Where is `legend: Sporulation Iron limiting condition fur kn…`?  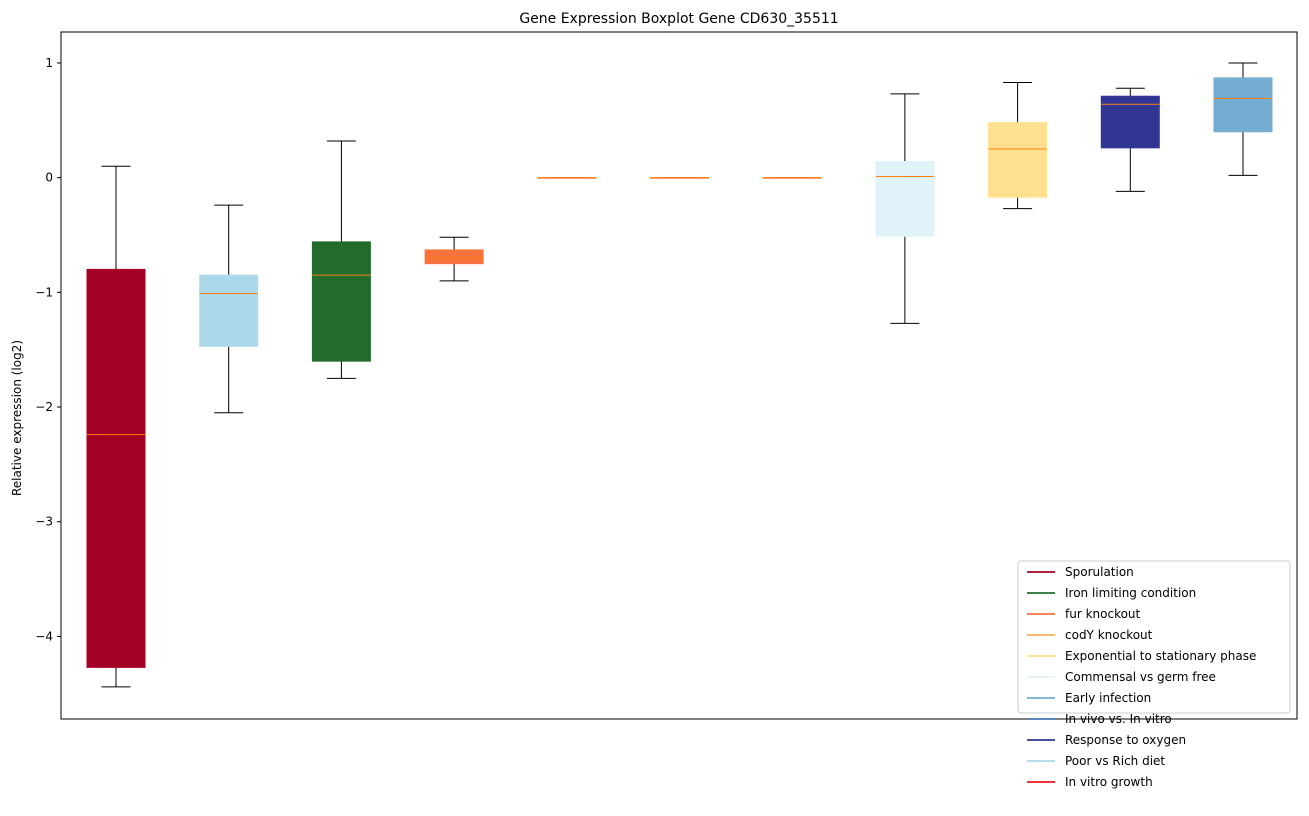 legend: Sporulation Iron limiting condition fur kn… is located at coordinates (1154, 674).